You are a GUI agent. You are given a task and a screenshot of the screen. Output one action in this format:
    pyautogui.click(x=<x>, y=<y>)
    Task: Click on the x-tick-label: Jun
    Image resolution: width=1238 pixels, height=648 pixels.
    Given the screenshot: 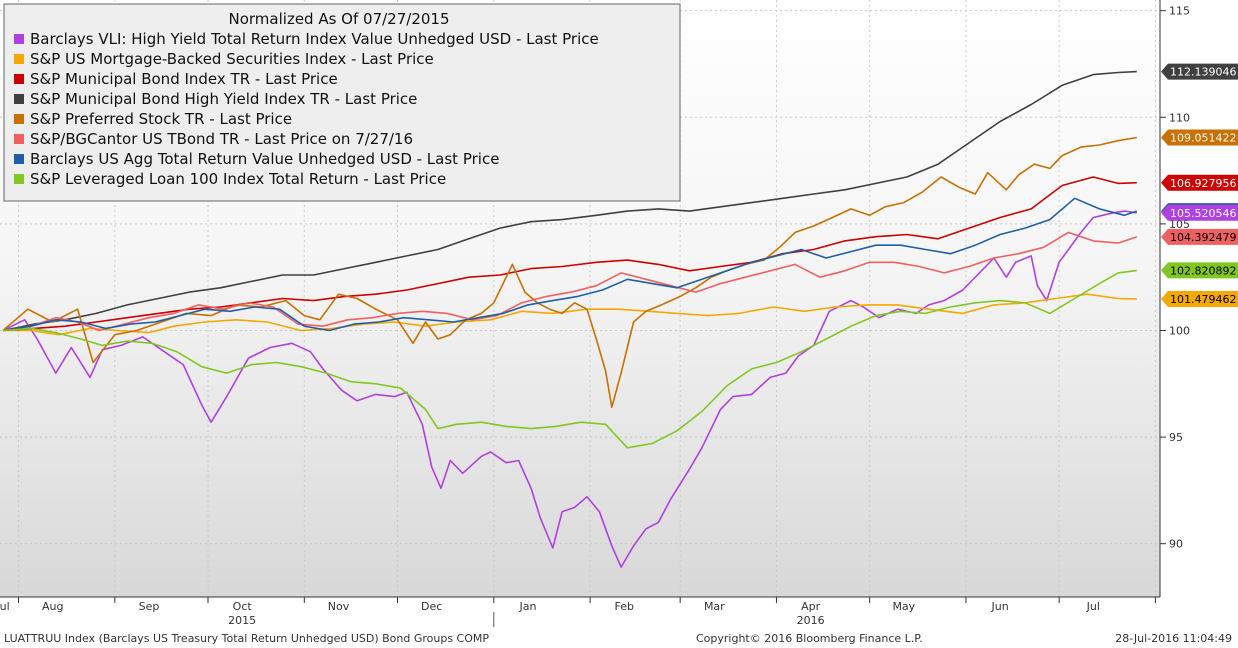 What is the action you would take?
    pyautogui.click(x=1000, y=606)
    